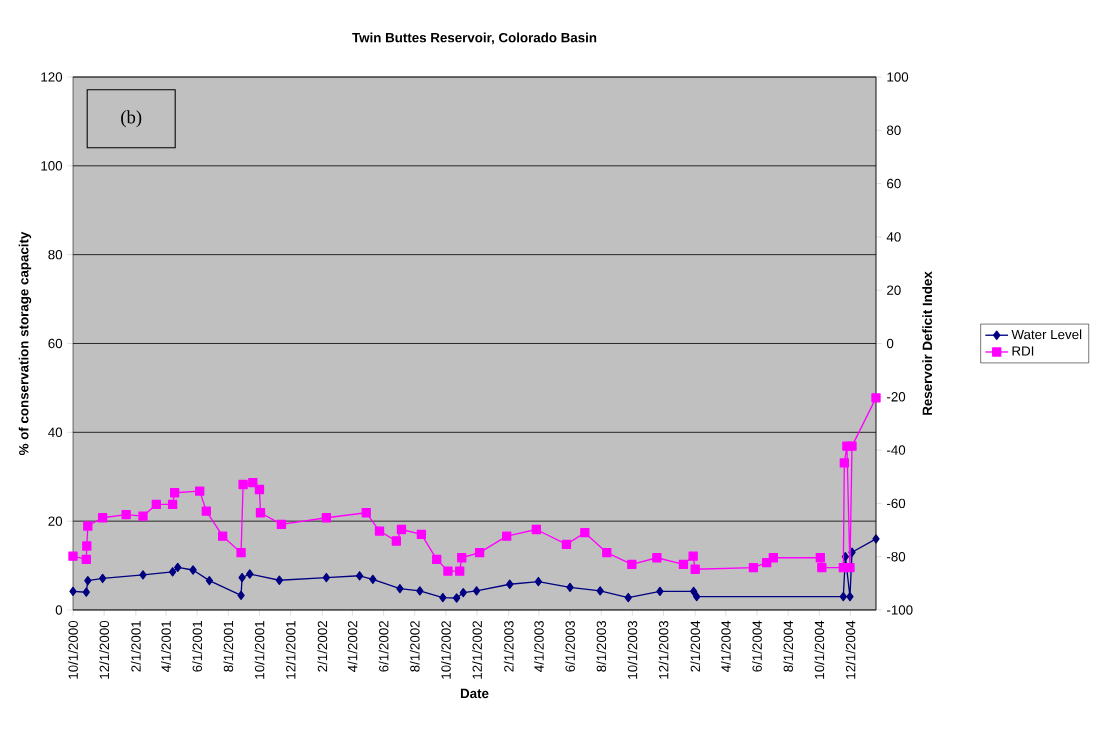 Image resolution: width=1102 pixels, height=734 pixels. I want to click on x-tick-label: 4/1/2004, so click(725, 646).